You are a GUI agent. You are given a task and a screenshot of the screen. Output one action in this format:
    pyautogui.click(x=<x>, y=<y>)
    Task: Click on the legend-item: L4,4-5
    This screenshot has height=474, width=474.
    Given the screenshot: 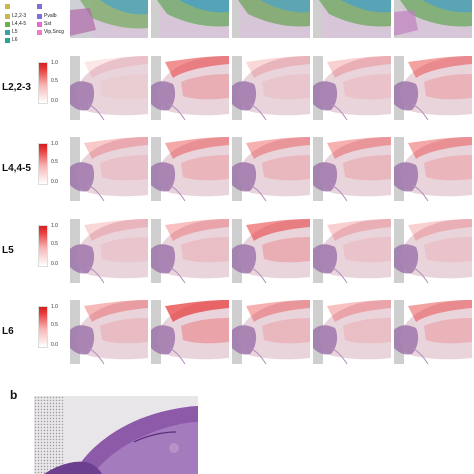 What is the action you would take?
    pyautogui.click(x=15, y=24)
    